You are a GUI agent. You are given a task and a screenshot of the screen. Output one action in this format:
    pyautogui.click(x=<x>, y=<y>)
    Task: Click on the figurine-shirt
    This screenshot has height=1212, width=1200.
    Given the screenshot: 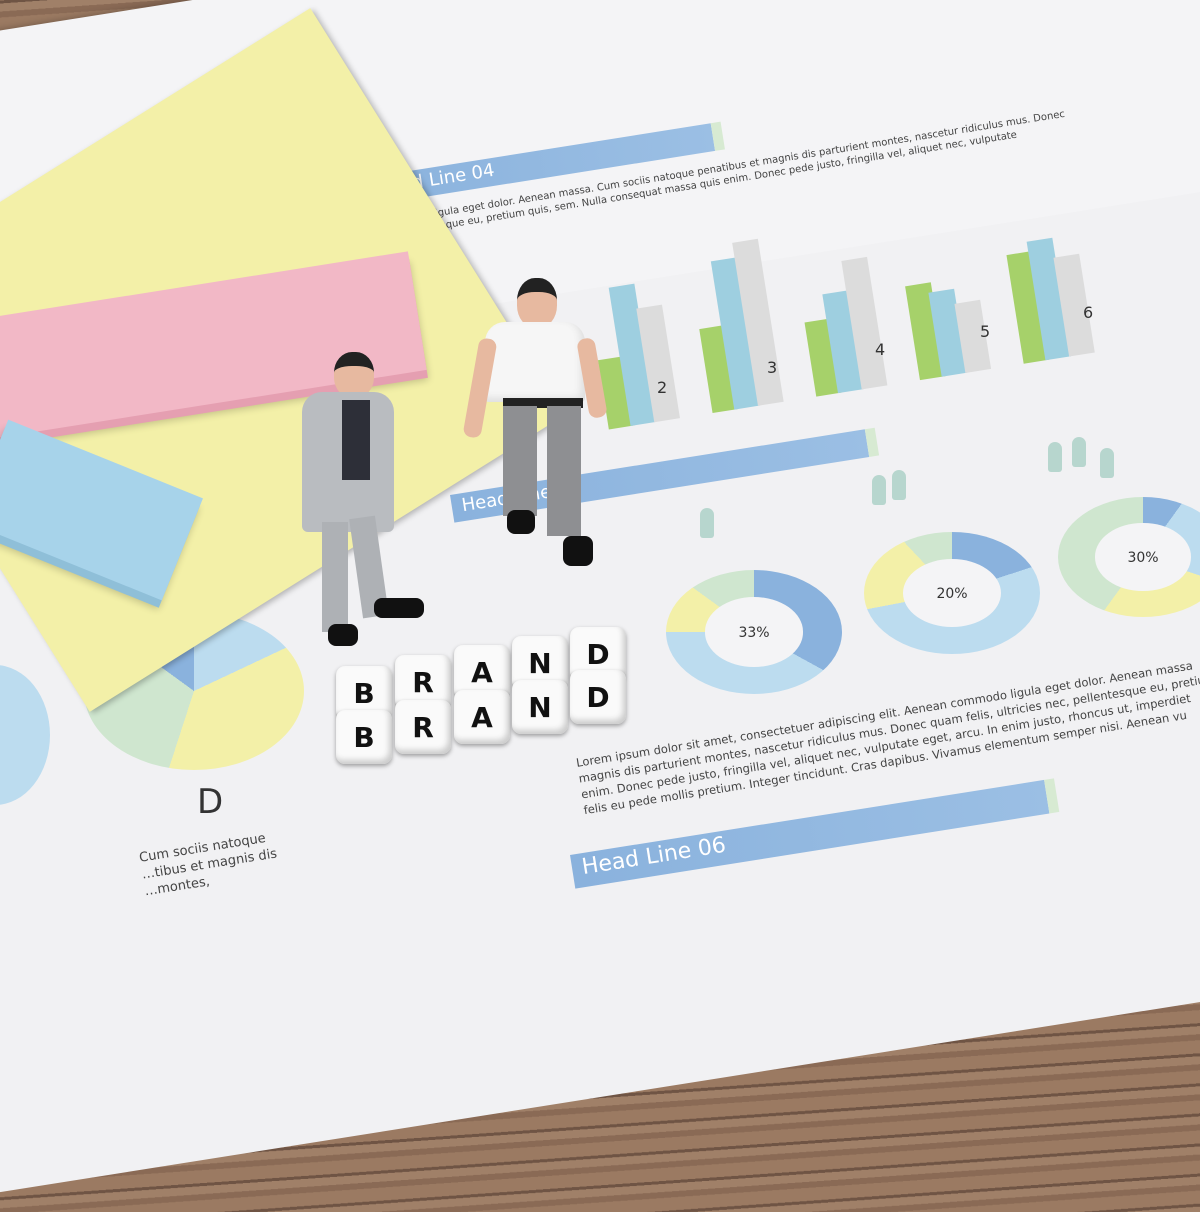 What is the action you would take?
    pyautogui.click(x=535, y=362)
    